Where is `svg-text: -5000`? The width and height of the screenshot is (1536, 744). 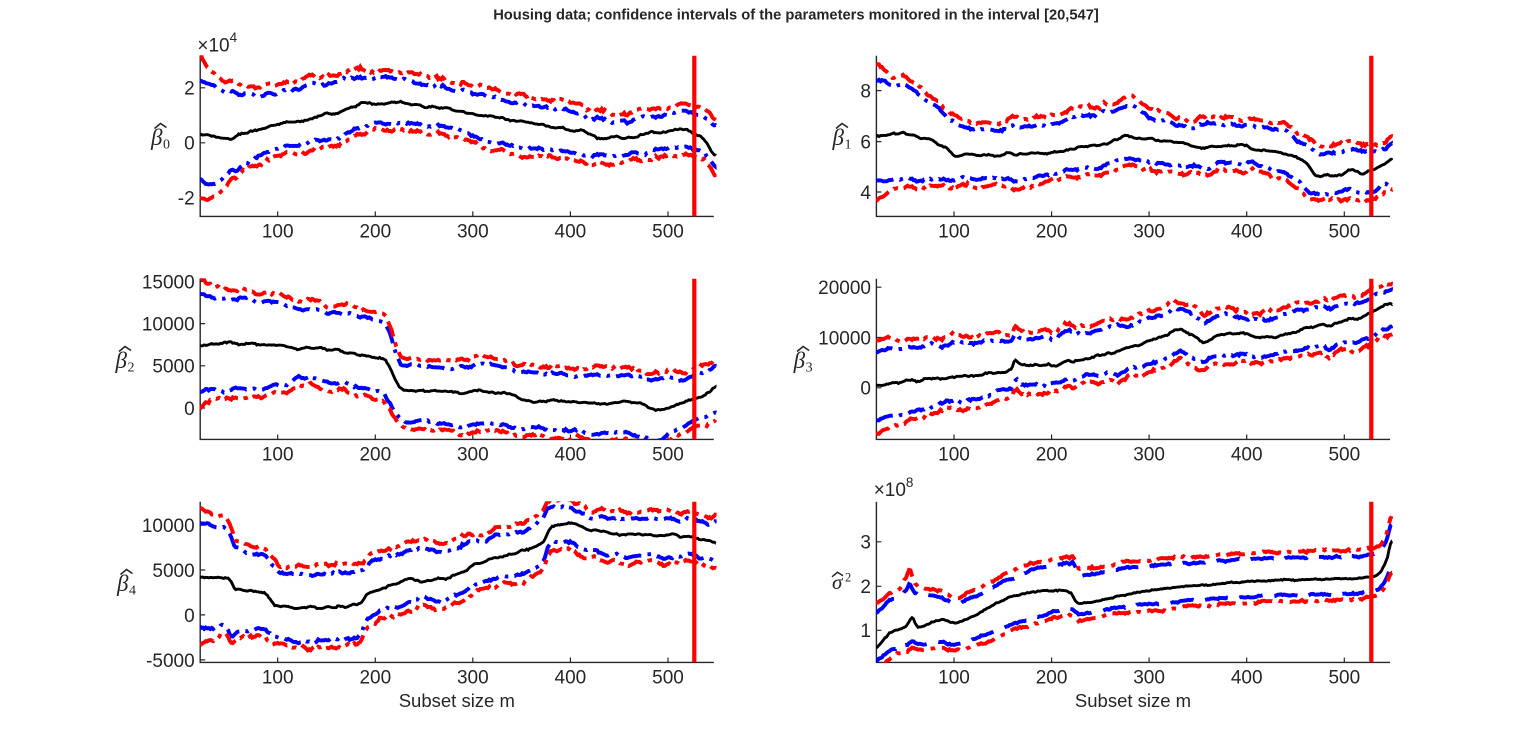
svg-text: -5000 is located at coordinates (170, 661).